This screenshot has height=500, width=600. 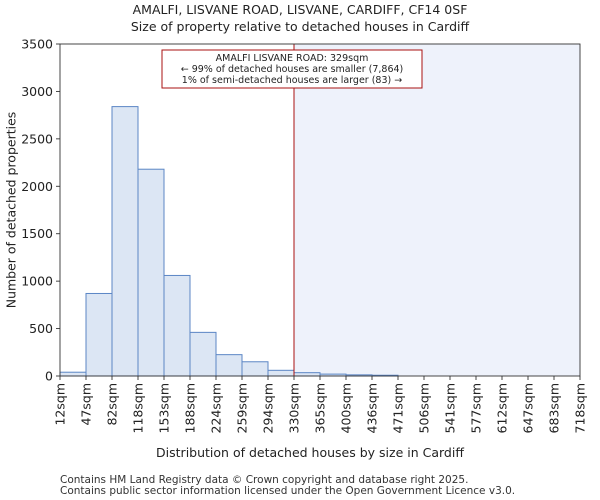 What do you see at coordinates (424, 408) in the screenshot?
I see `x-tick-label: 506sqm` at bounding box center [424, 408].